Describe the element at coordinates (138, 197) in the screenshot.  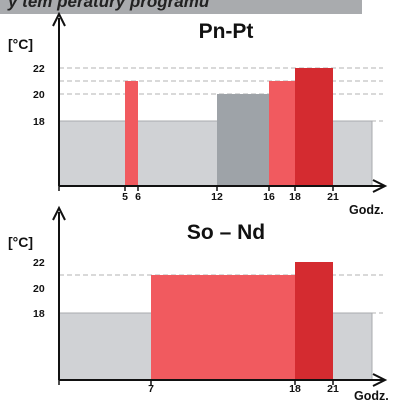
I see `x-tick-label: 6` at that location.